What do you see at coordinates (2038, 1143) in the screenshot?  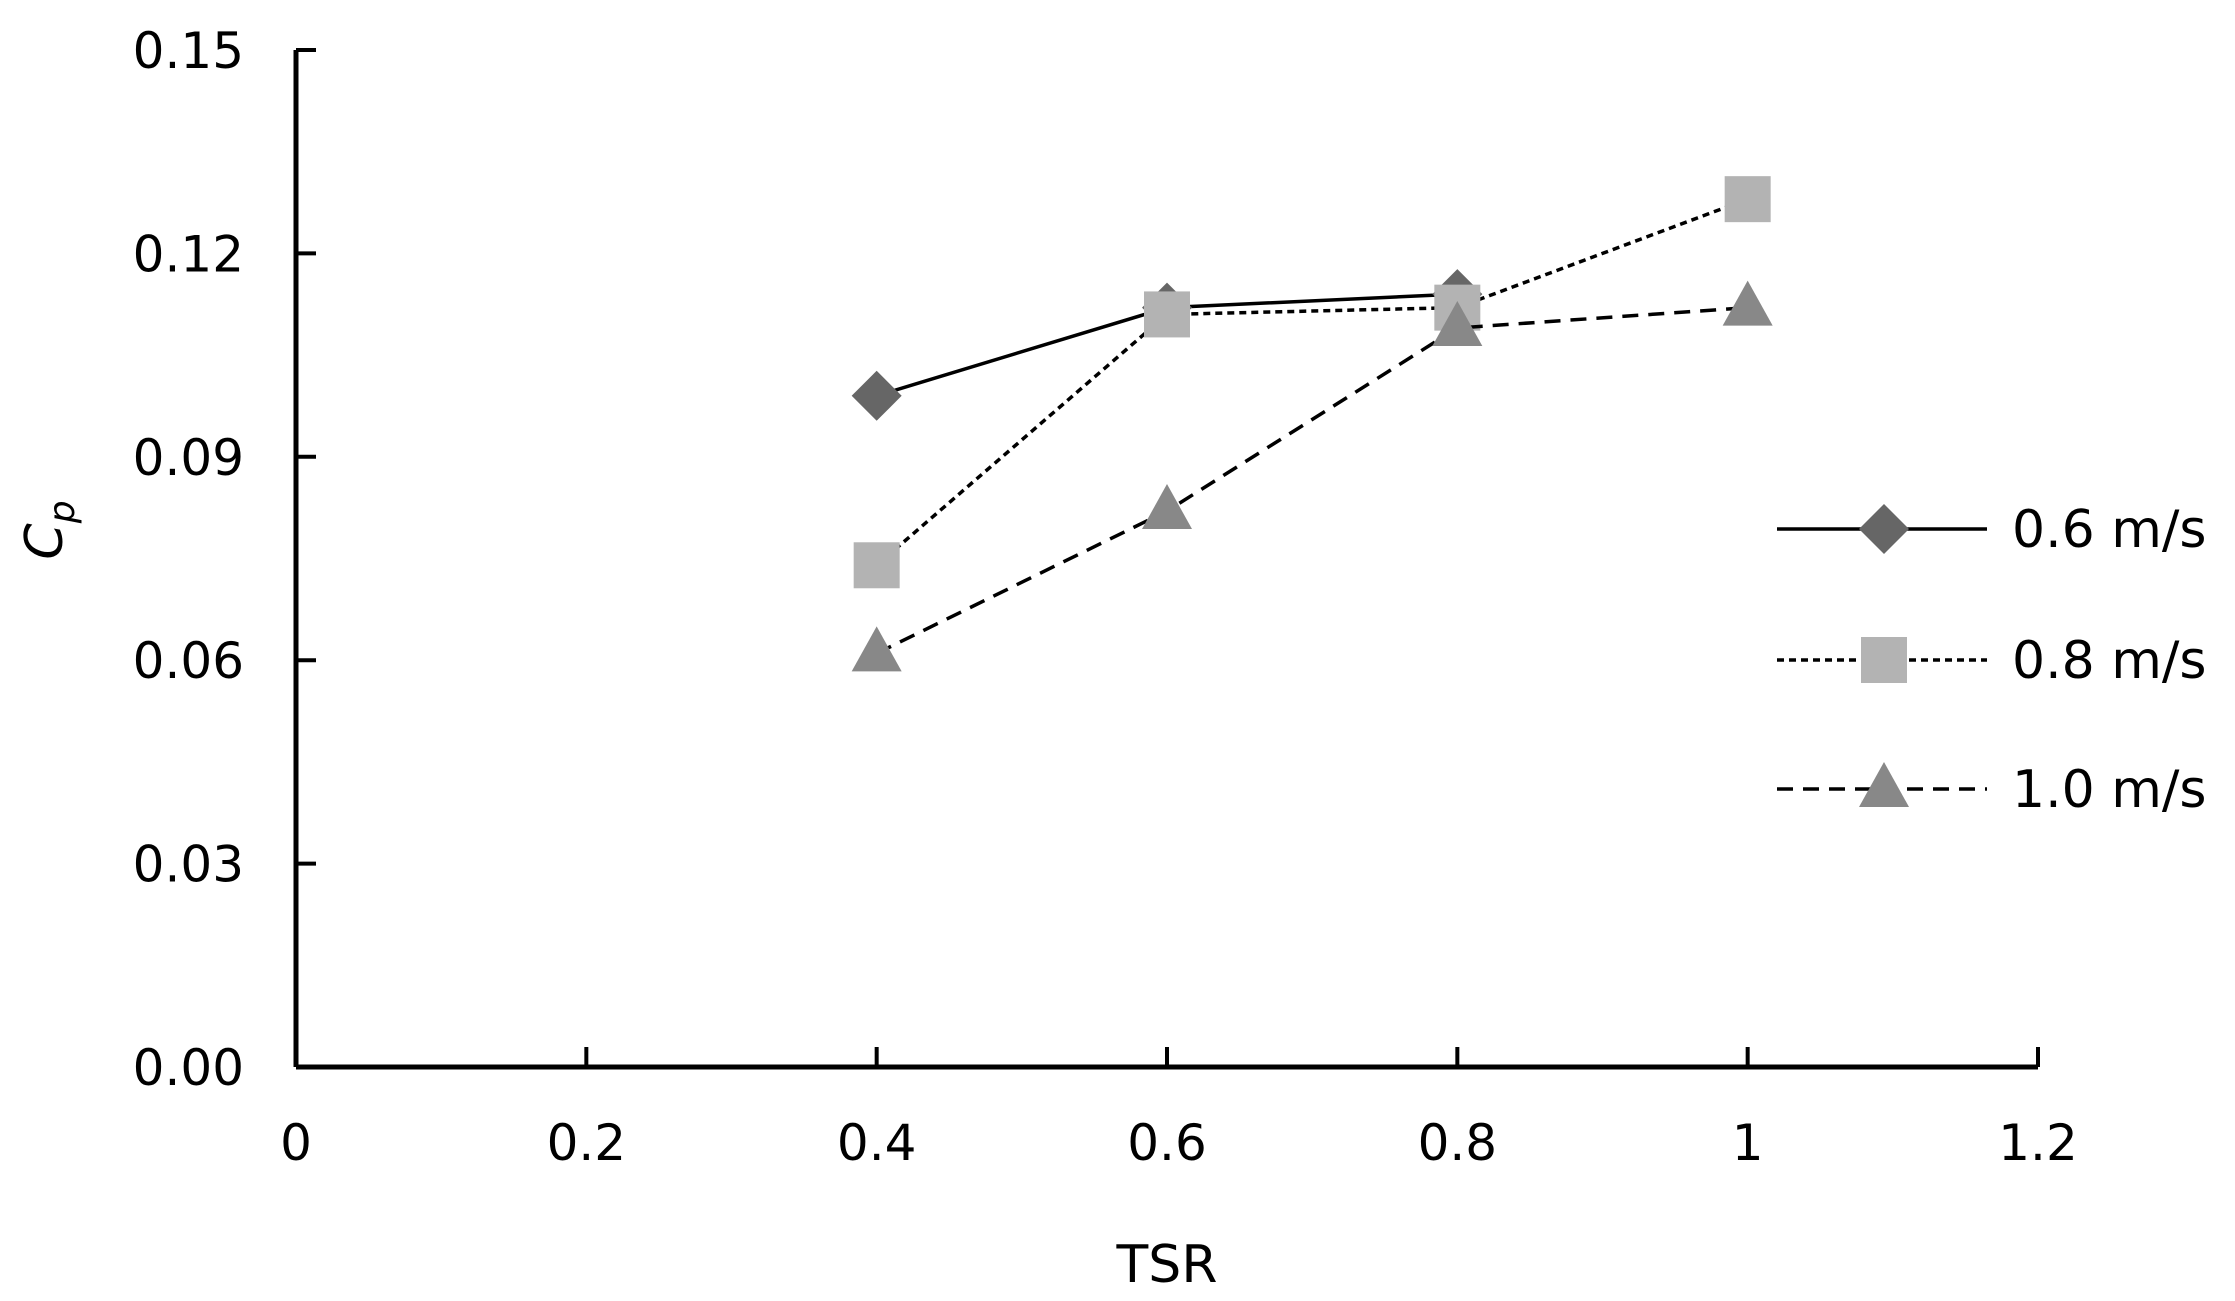 I see `x-tick-label: 1.2` at bounding box center [2038, 1143].